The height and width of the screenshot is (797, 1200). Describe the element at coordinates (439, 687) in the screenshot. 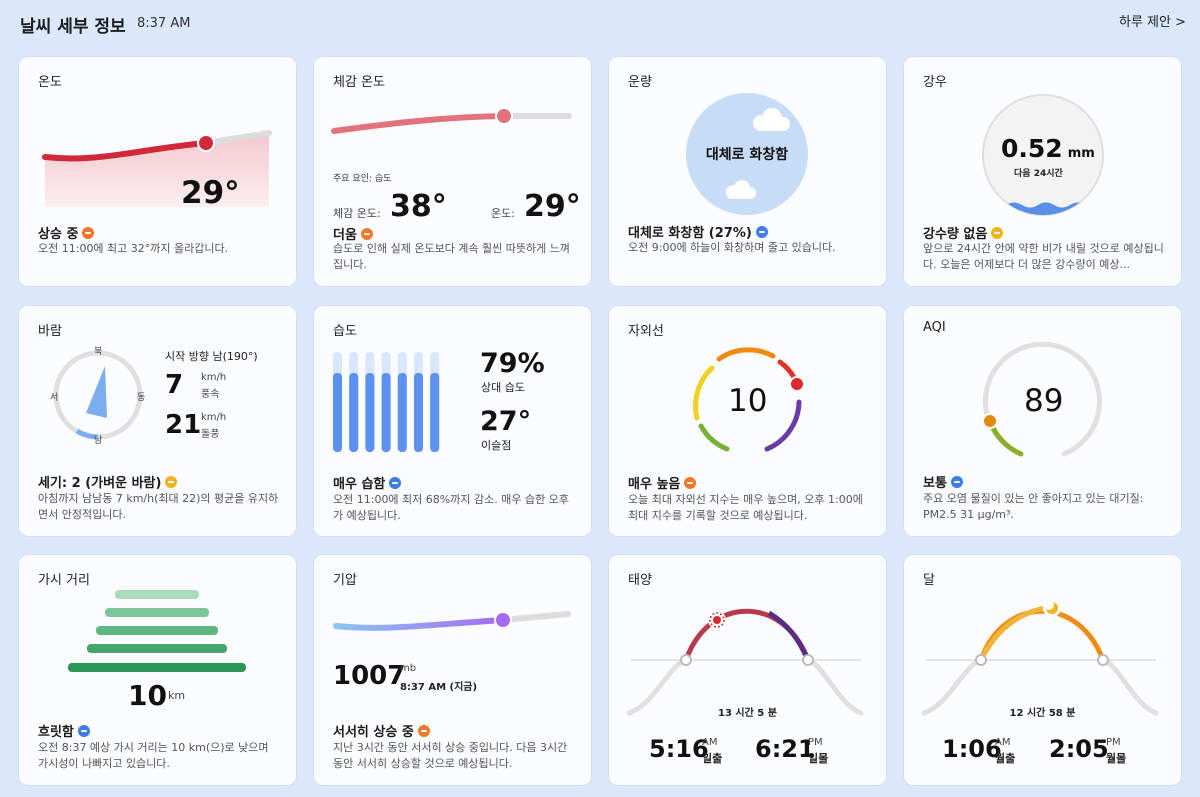

I see `pressure-time: 8:37 AM (지금)` at that location.